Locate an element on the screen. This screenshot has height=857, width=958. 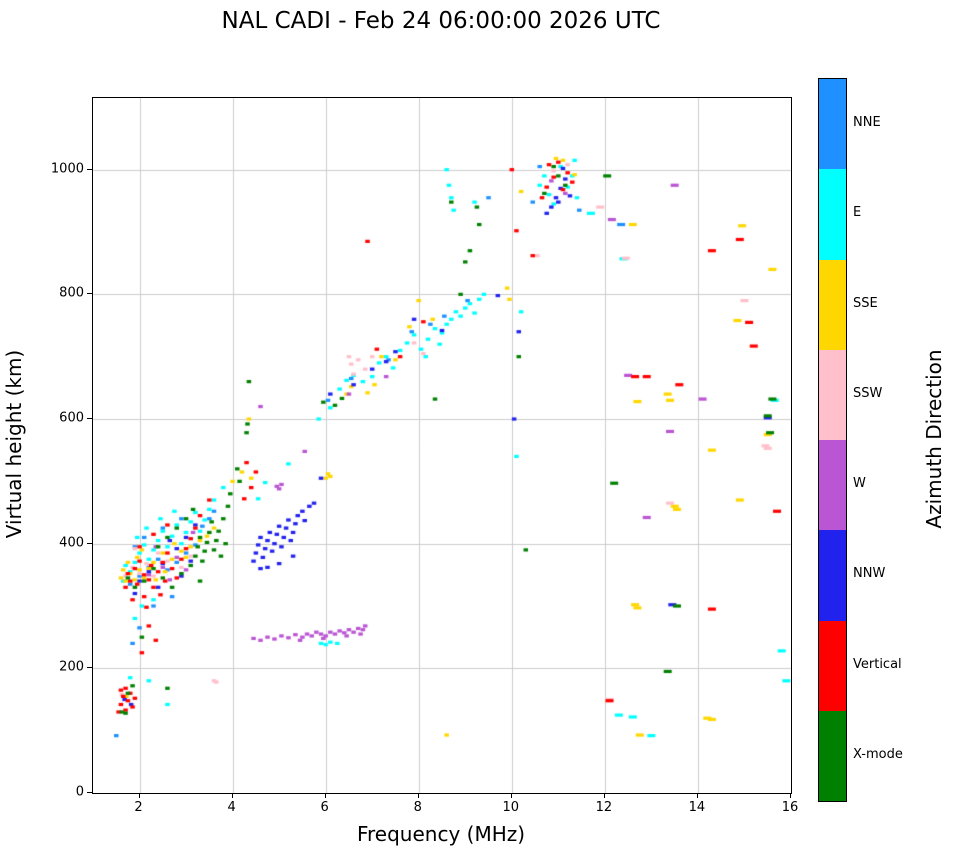
x-tick-label: 16 is located at coordinates (790, 807).